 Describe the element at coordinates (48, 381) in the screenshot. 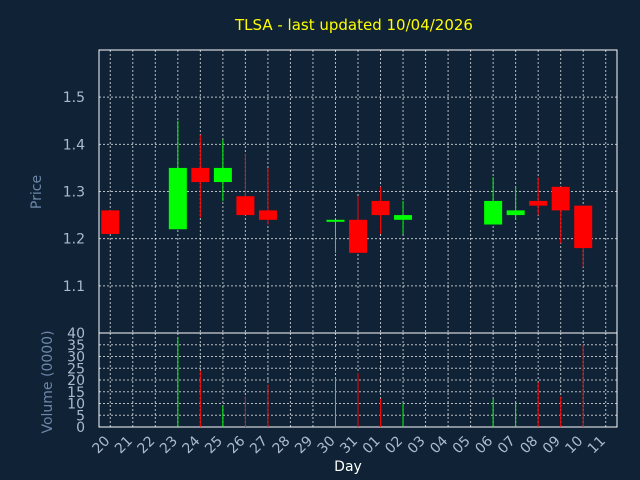

I see `volume-axis-label: Volume (0000)` at that location.